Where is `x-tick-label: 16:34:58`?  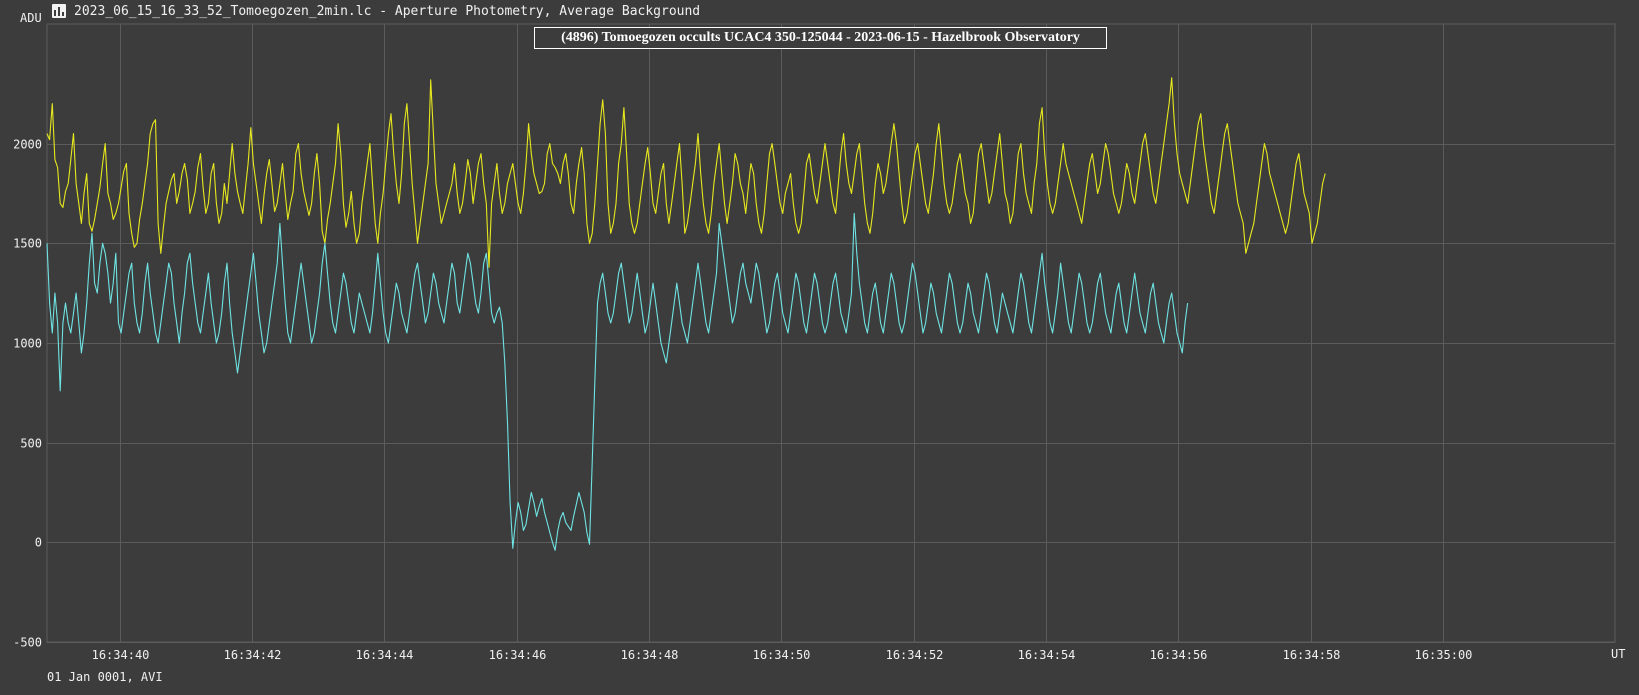
x-tick-label: 16:34:58 is located at coordinates (1312, 655).